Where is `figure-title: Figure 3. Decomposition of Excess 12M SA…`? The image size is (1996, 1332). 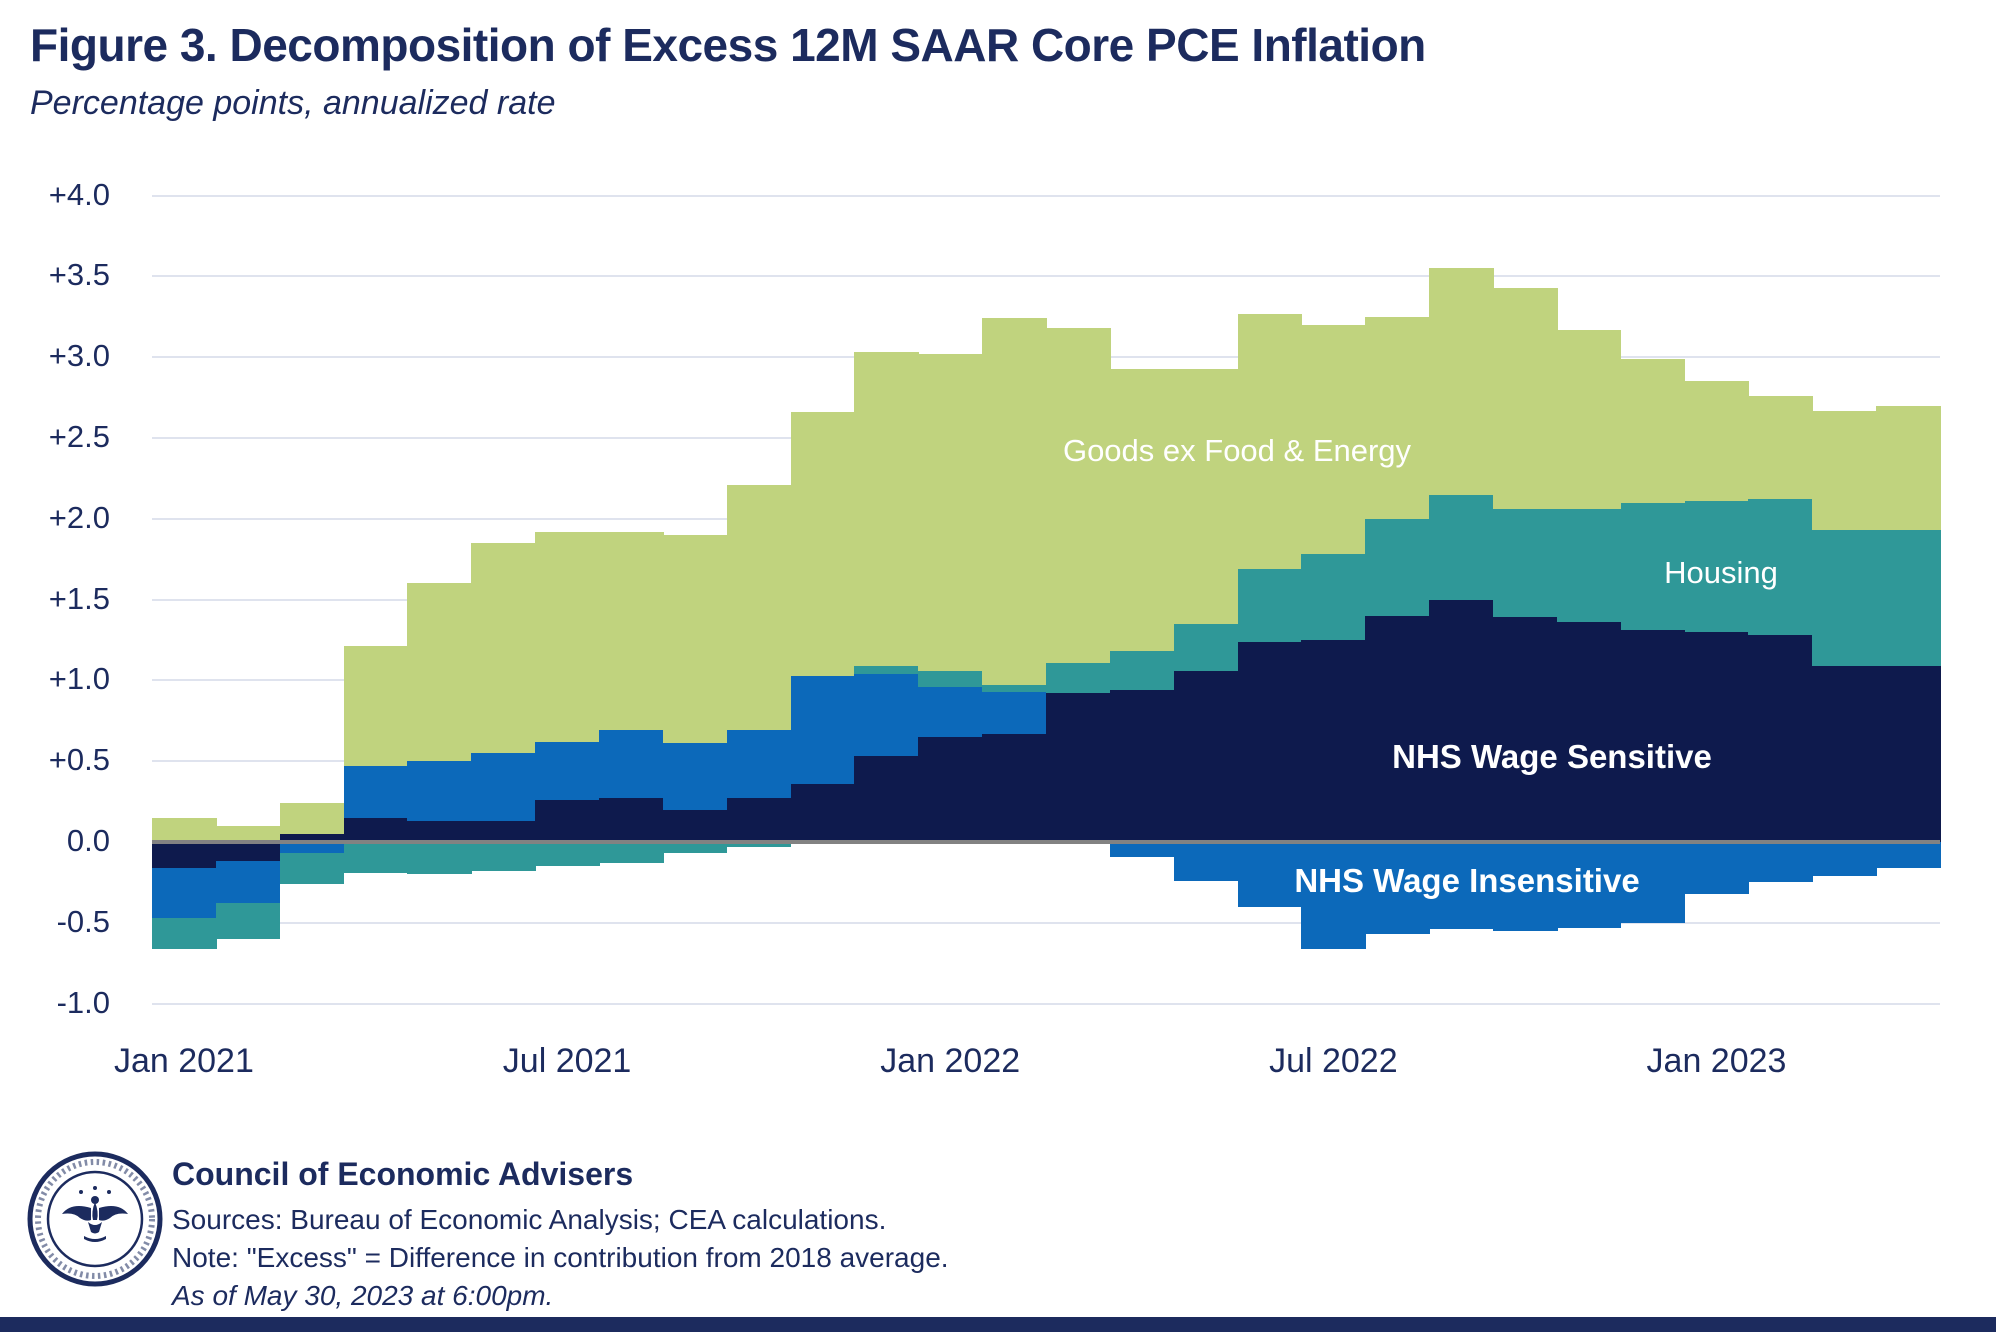
figure-title: Figure 3. Decomposition of Excess 12M SA… is located at coordinates (728, 45).